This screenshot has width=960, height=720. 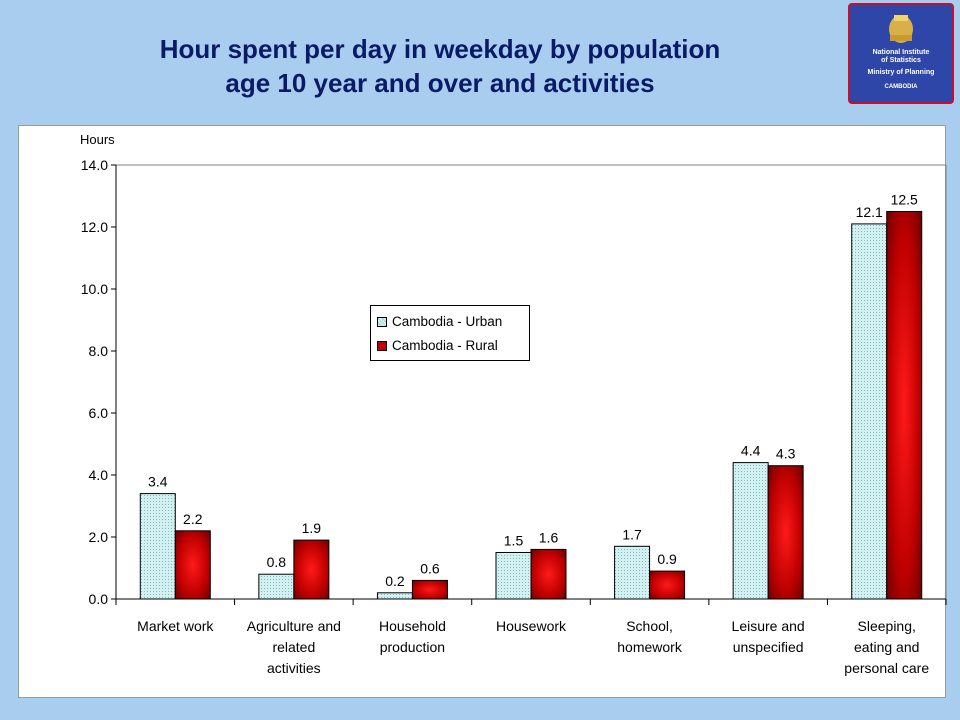 What do you see at coordinates (175, 626) in the screenshot?
I see `x-tick-label: Market work` at bounding box center [175, 626].